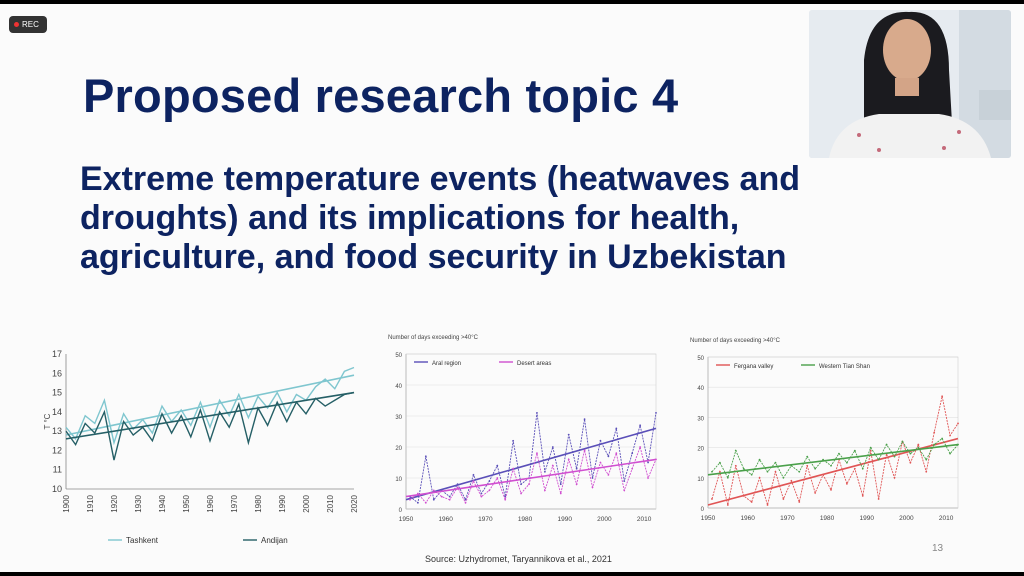 The width and height of the screenshot is (1024, 576). What do you see at coordinates (446, 364) in the screenshot?
I see `legend-label: Aral region` at bounding box center [446, 364].